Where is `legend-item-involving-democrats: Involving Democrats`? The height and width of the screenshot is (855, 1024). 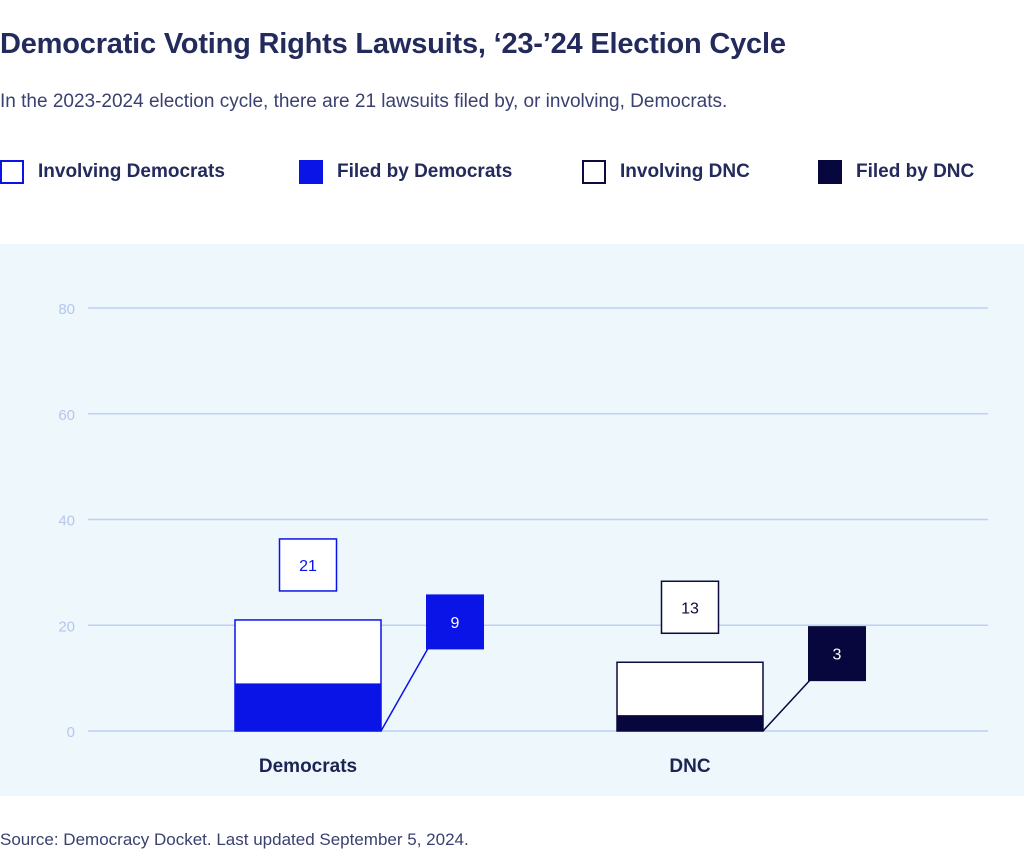 legend-item-involving-democrats: Involving Democrats is located at coordinates (112, 172).